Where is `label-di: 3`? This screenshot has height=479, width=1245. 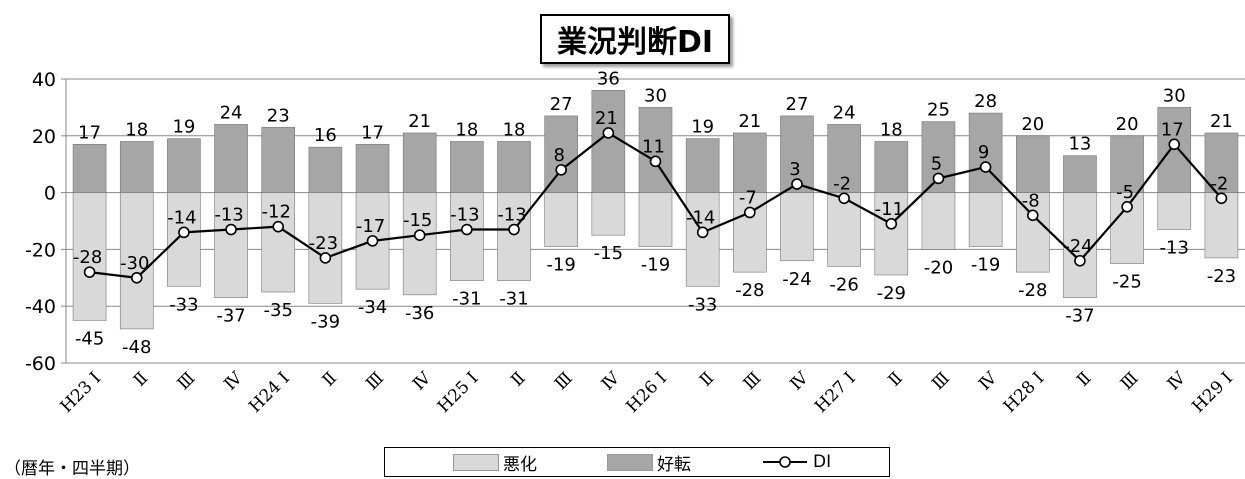
label-di: 3 is located at coordinates (794, 169).